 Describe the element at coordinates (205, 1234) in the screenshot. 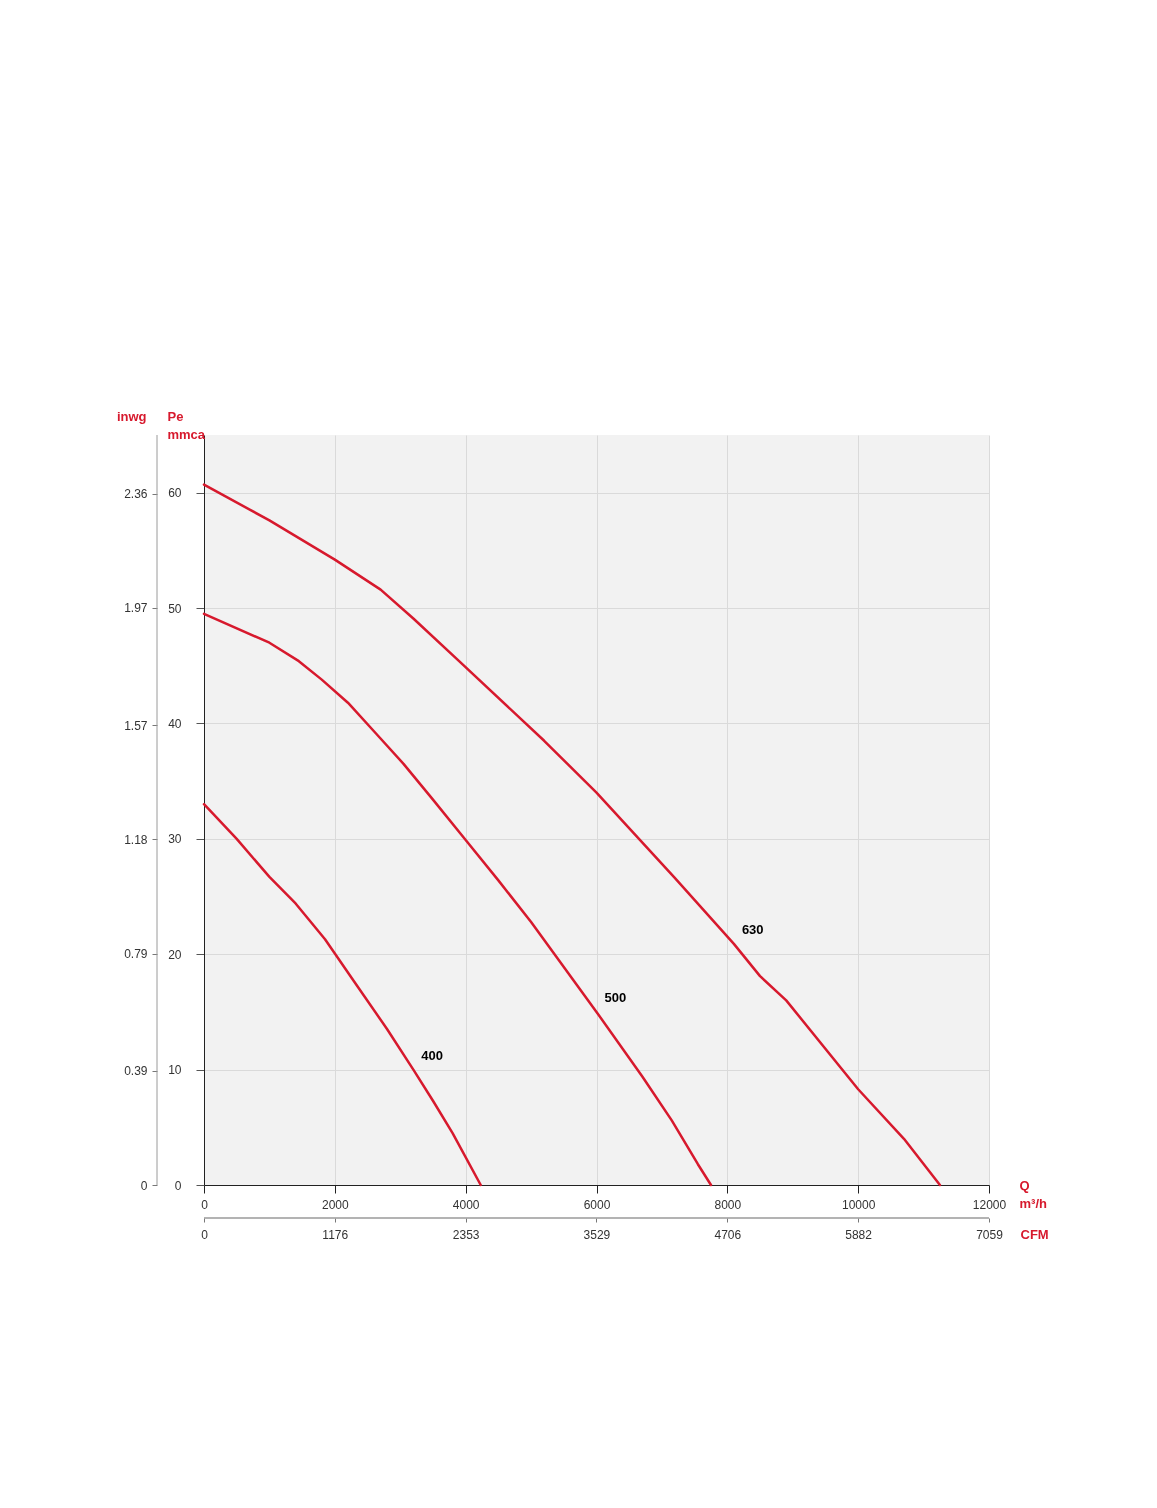

I see `x2-tick-label: 0` at that location.